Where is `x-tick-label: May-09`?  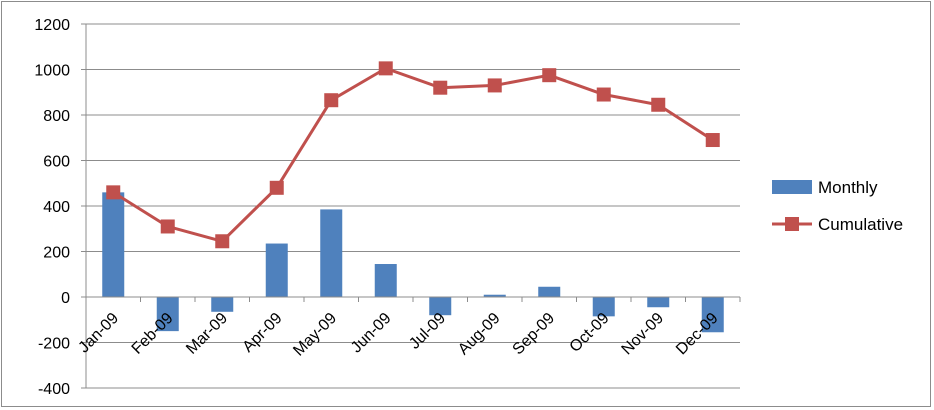
x-tick-label: May-09 is located at coordinates (315, 335).